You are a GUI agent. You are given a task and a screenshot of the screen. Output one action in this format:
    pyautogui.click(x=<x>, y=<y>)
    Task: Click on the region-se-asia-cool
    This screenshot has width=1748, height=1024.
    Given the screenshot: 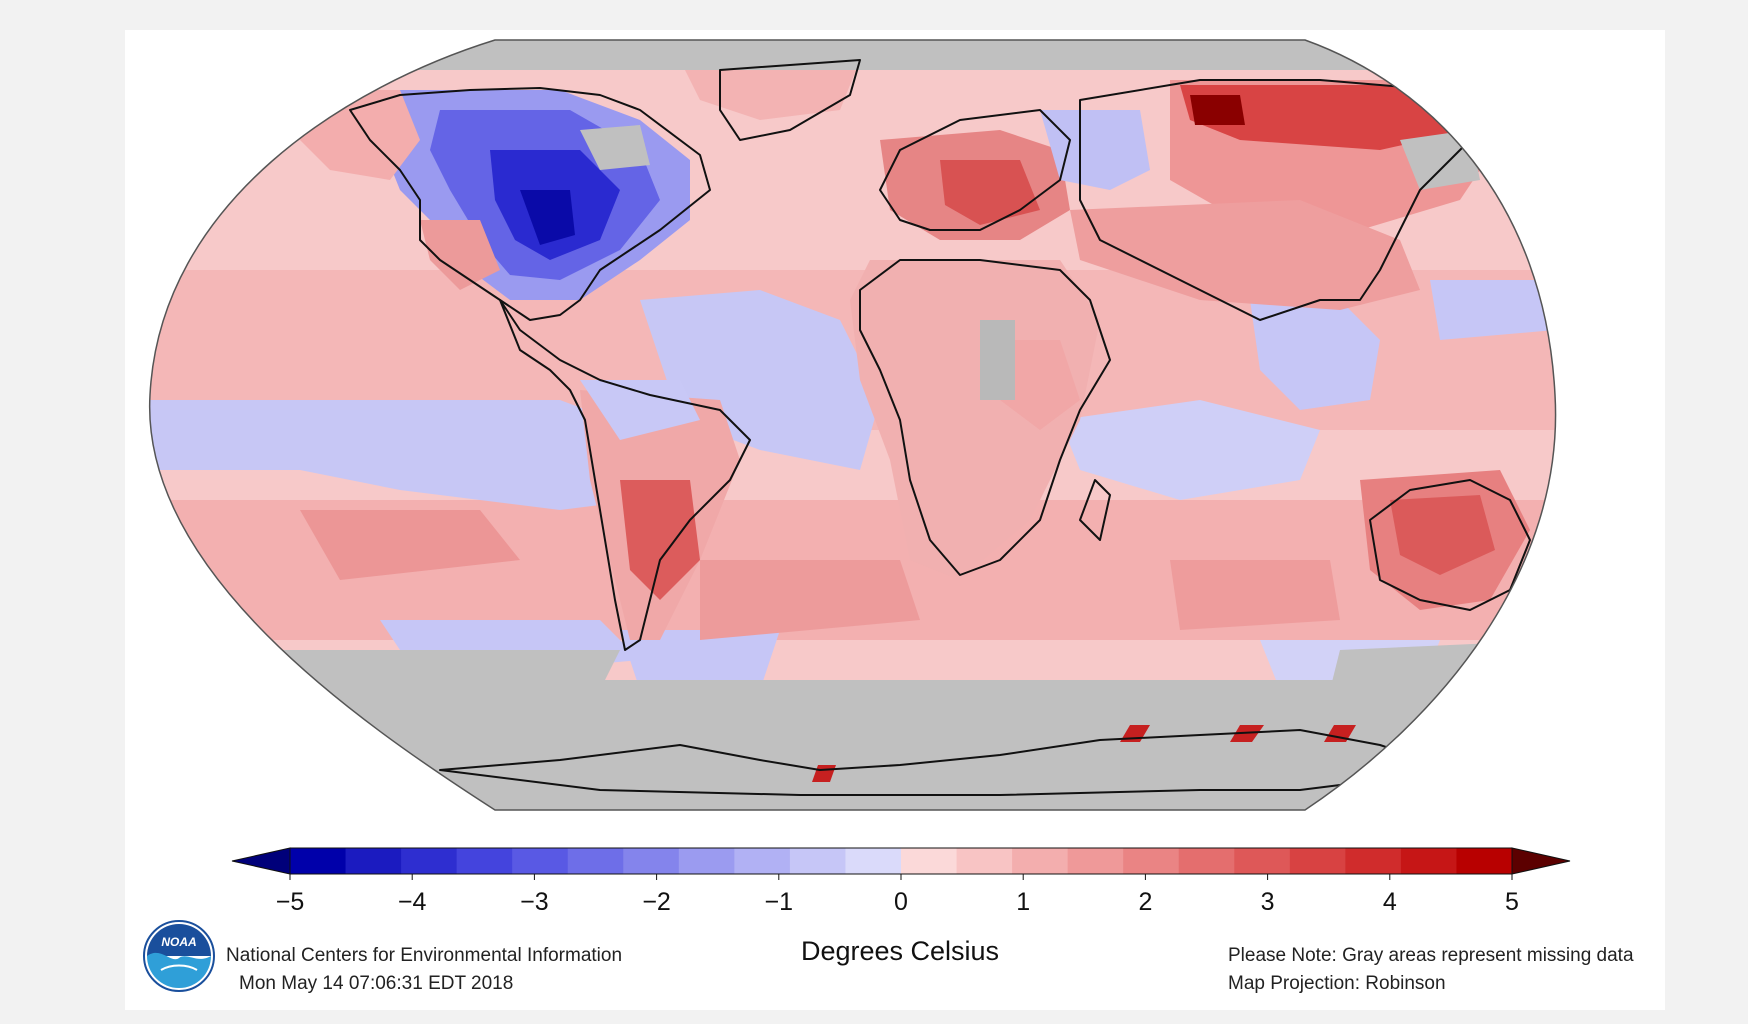 What is the action you would take?
    pyautogui.click(x=1315, y=355)
    